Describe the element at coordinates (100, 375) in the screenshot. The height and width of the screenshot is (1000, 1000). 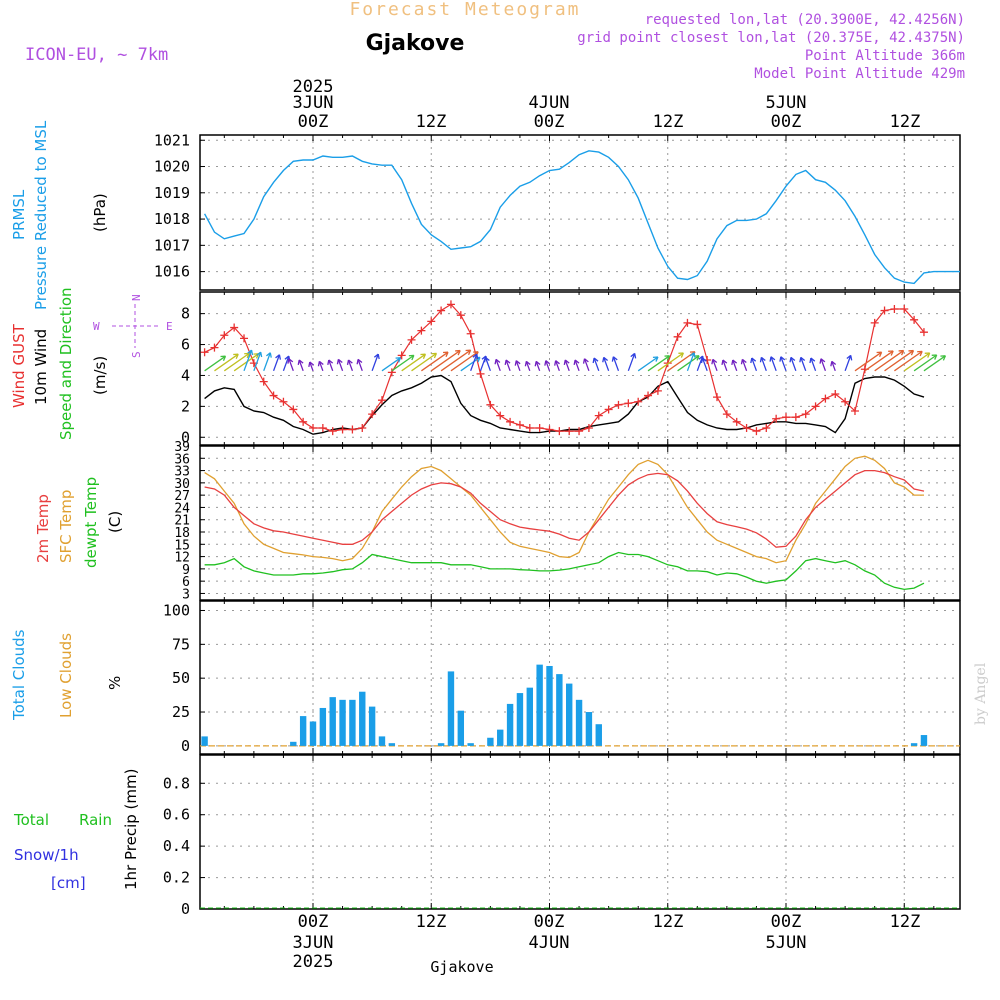
I see `wind-units: (m/s)` at that location.